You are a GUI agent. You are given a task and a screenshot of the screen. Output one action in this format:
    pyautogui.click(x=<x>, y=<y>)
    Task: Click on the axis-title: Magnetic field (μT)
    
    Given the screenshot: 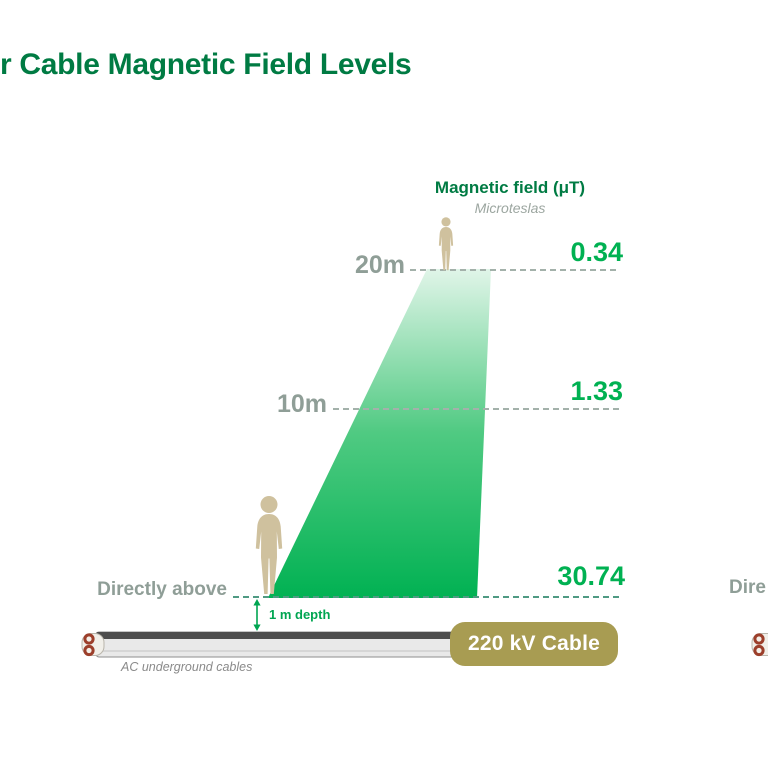 What is the action you would take?
    pyautogui.click(x=510, y=187)
    